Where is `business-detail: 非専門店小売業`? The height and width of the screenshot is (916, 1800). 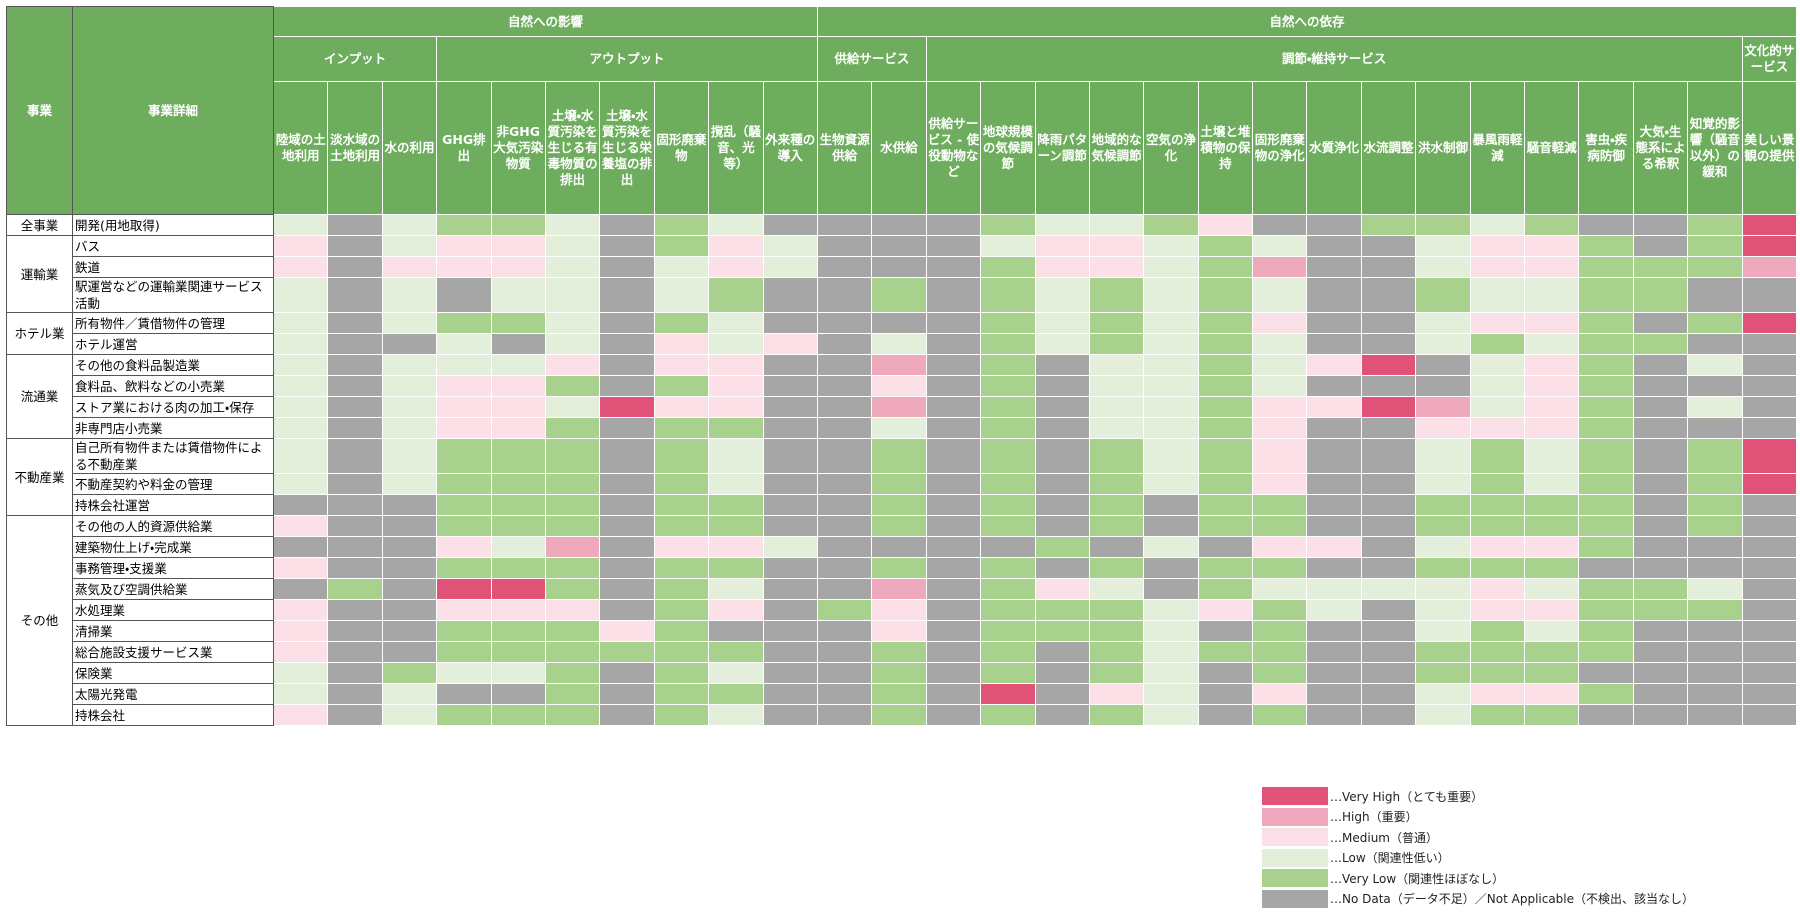 business-detail: 非専門店小売業 is located at coordinates (173, 428).